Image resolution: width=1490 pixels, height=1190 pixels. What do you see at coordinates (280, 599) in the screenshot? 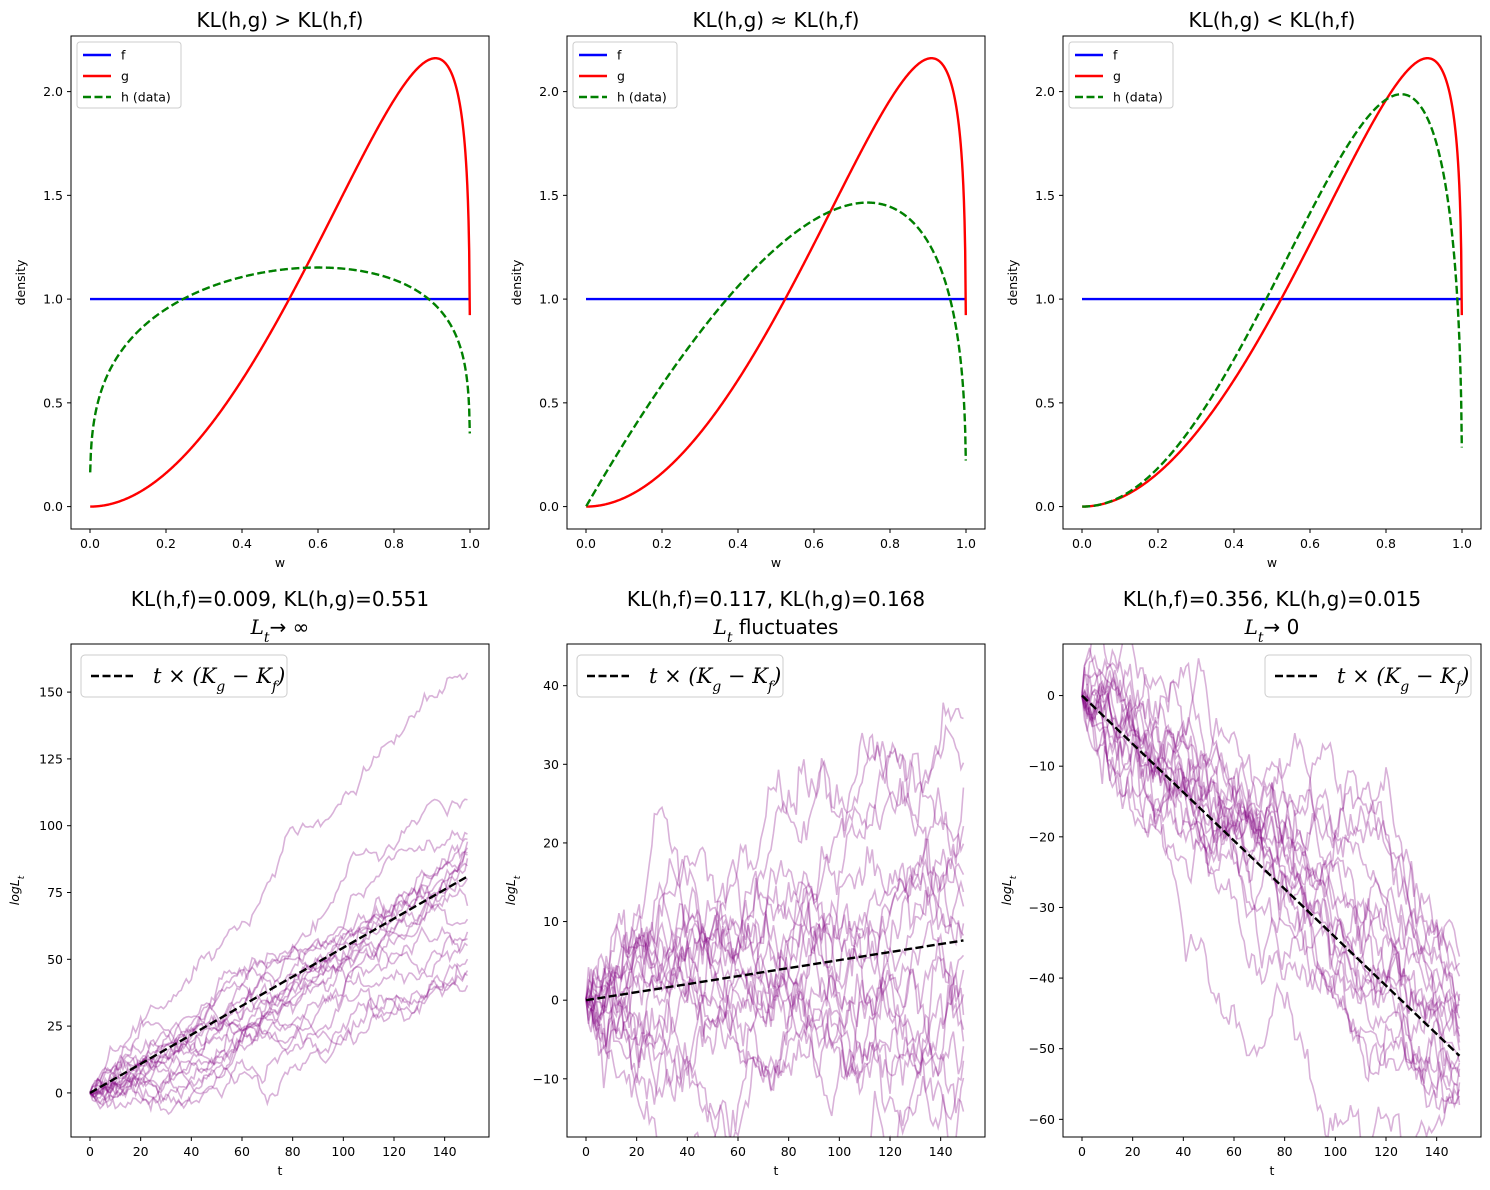
I see `chart-title: KL(h,f)=0.009, KL(h,g)=0.551` at bounding box center [280, 599].